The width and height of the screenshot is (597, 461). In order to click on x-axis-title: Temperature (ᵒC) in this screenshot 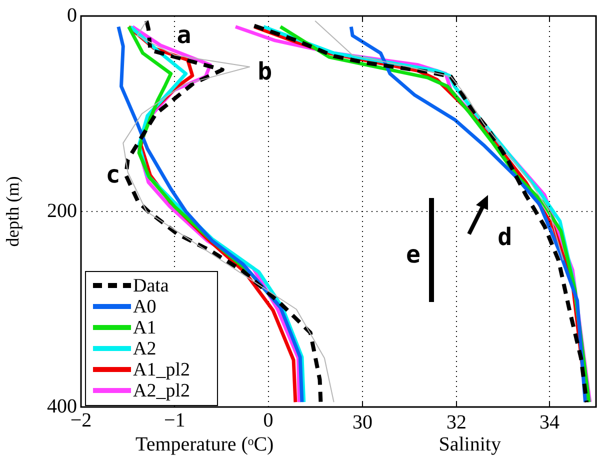, I will do `click(205, 444)`.